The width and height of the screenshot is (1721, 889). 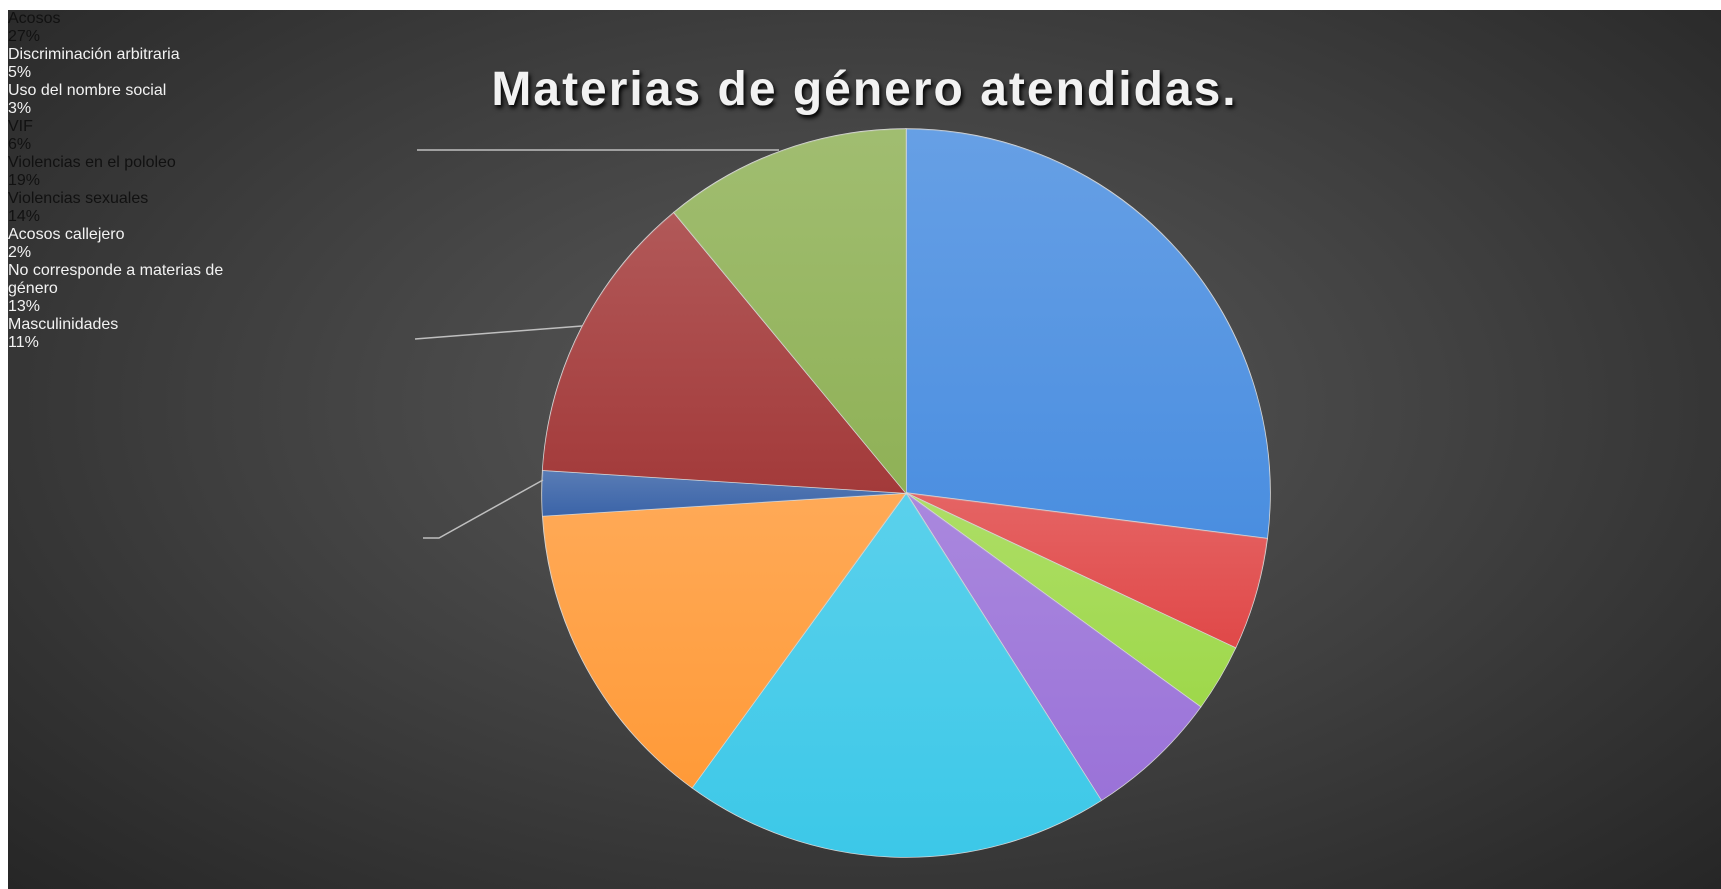 What do you see at coordinates (63, 324) in the screenshot?
I see `label-category: Masculinidades` at bounding box center [63, 324].